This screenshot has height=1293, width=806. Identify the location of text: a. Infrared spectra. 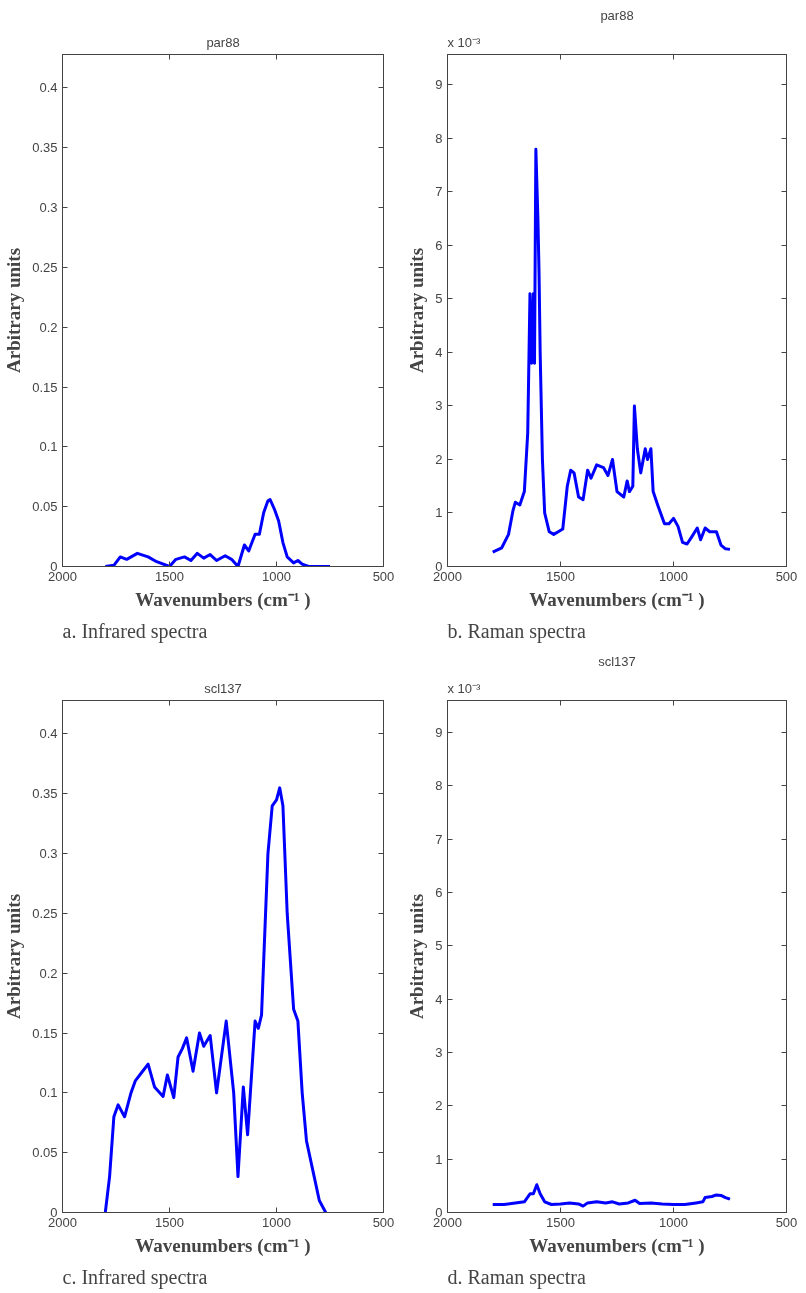
(135, 631).